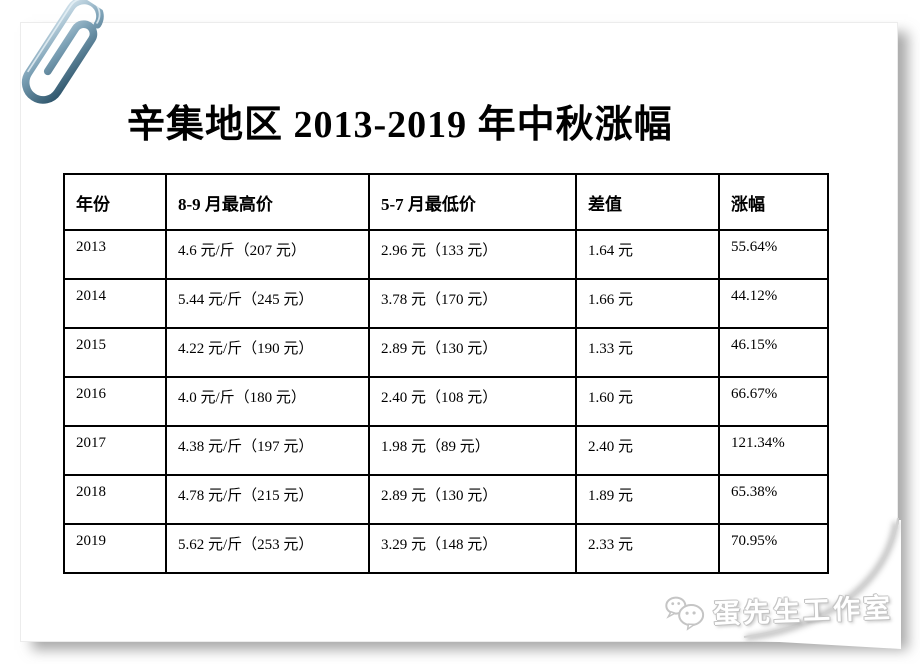  What do you see at coordinates (773, 548) in the screenshot?
I see `cell-increase: 70.95%` at bounding box center [773, 548].